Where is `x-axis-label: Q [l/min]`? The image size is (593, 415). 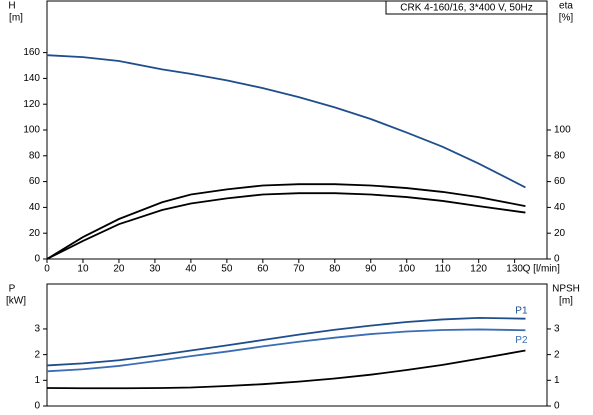 x-axis-label: Q [l/min] is located at coordinates (541, 269).